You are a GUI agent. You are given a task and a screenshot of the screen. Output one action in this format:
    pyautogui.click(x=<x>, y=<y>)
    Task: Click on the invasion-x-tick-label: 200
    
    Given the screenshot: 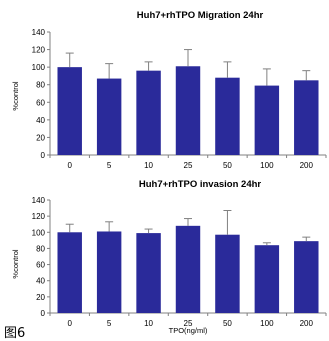 What is the action you would take?
    pyautogui.click(x=307, y=323)
    